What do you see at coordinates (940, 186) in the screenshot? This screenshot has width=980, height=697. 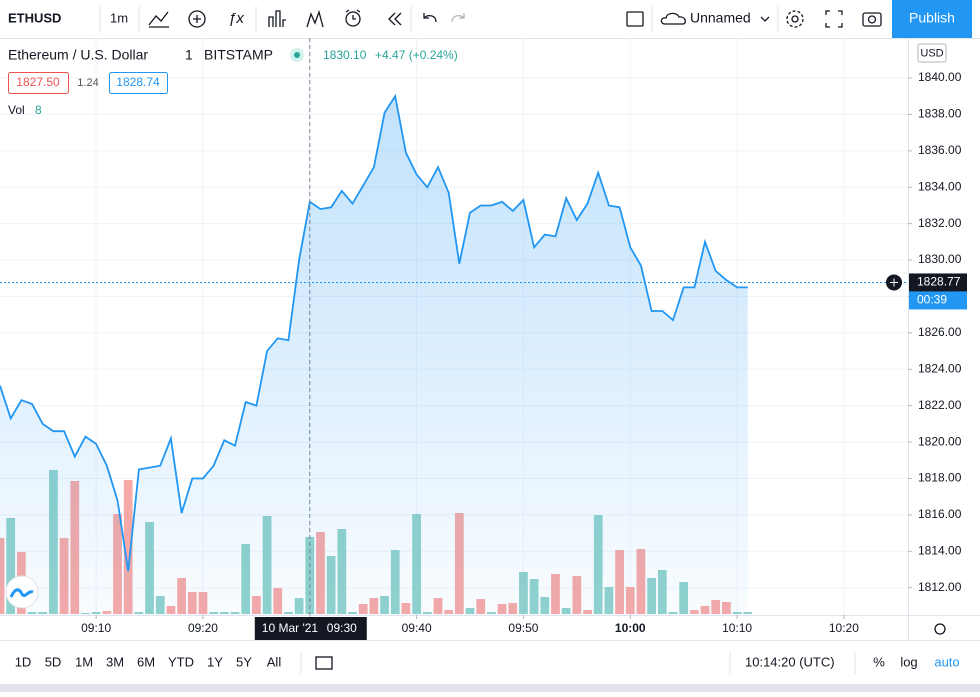 I see `y-tick-label: 1834.00` at bounding box center [940, 186].